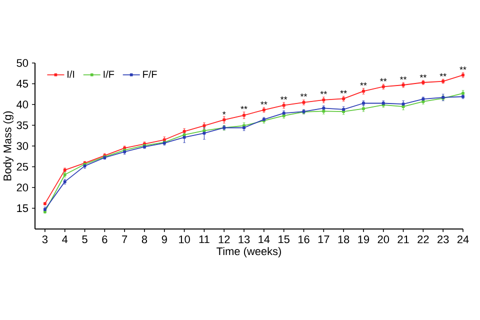  Describe the element at coordinates (463, 240) in the screenshot. I see `x-tick-label: 24` at that location.